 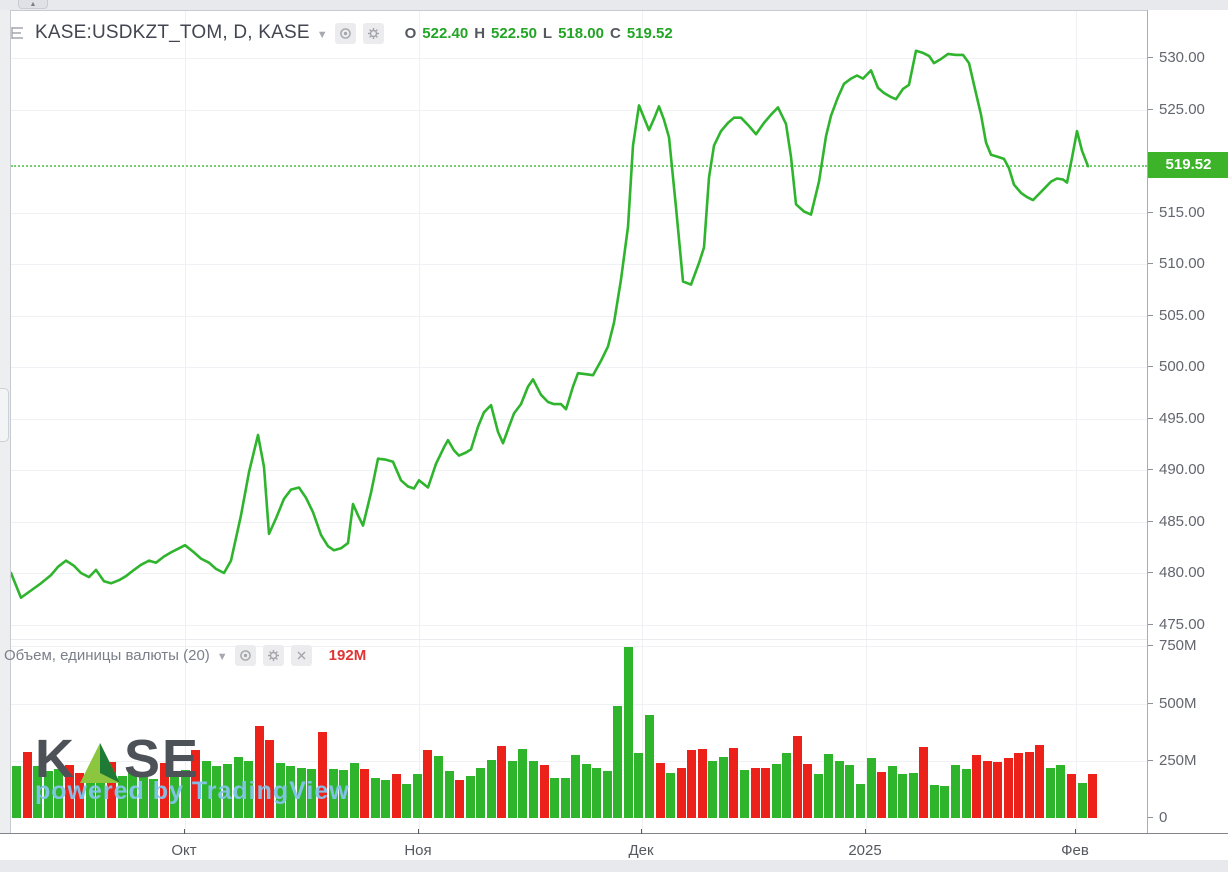 What do you see at coordinates (4, 415) in the screenshot?
I see `drawing-toolbar-collapse-tab` at bounding box center [4, 415].